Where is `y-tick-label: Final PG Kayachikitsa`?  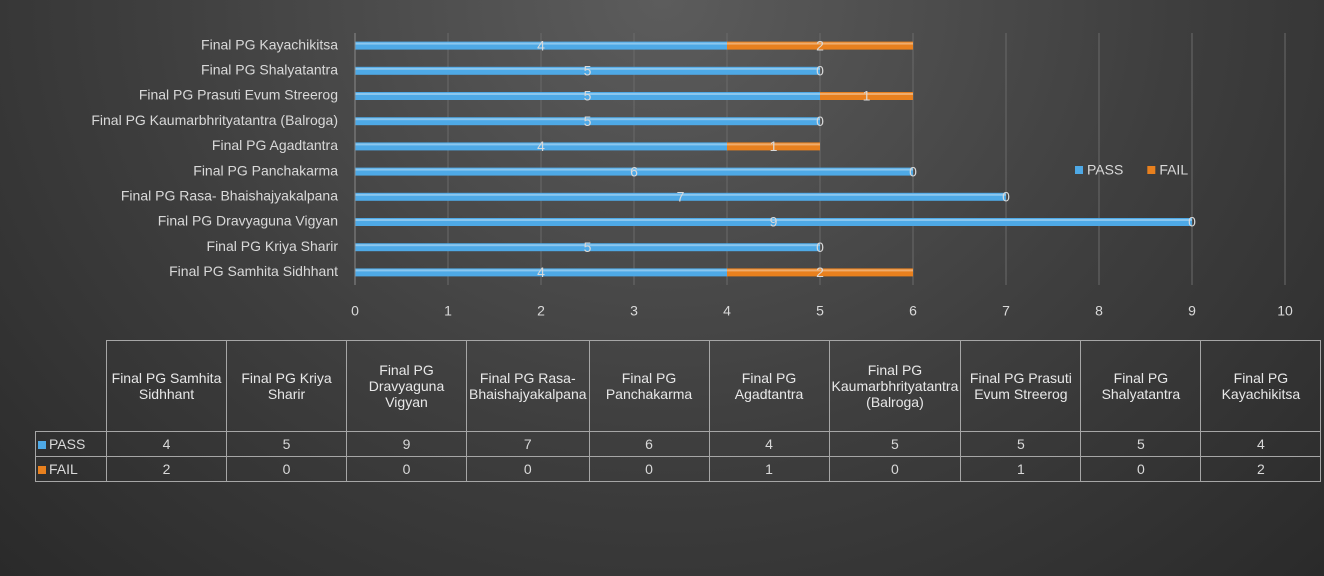
y-tick-label: Final PG Kayachikitsa is located at coordinates (269, 44).